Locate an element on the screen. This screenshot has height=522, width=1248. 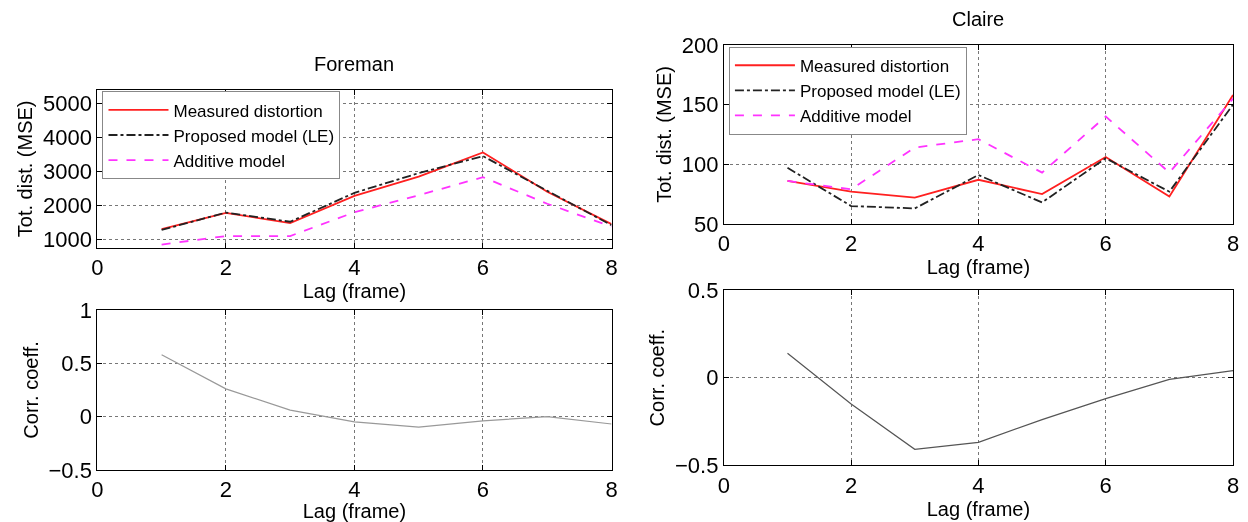
y-tick-label: 1000 is located at coordinates (67, 240).